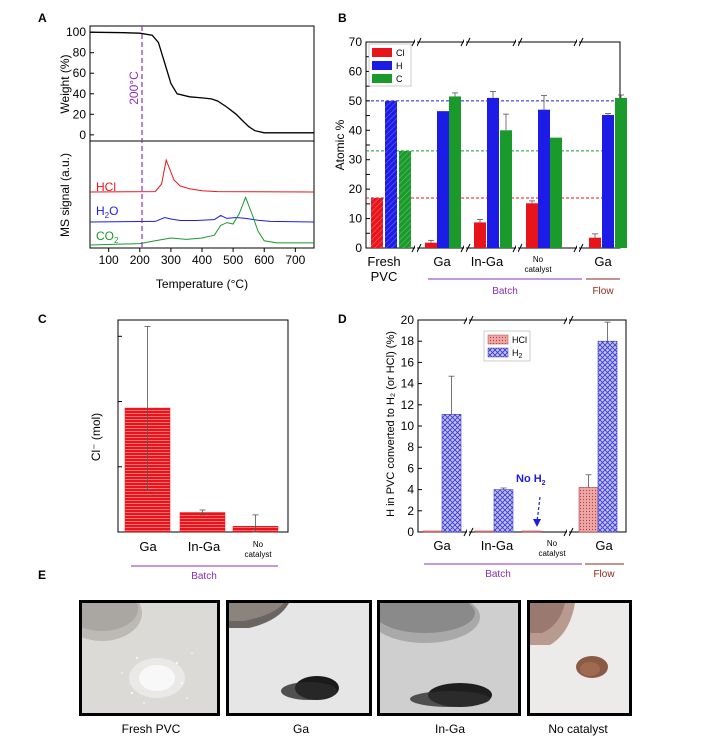 Image resolution: width=708 pixels, height=754 pixels. What do you see at coordinates (358, 248) in the screenshot?
I see `atomic-tick-label: 0` at bounding box center [358, 248].